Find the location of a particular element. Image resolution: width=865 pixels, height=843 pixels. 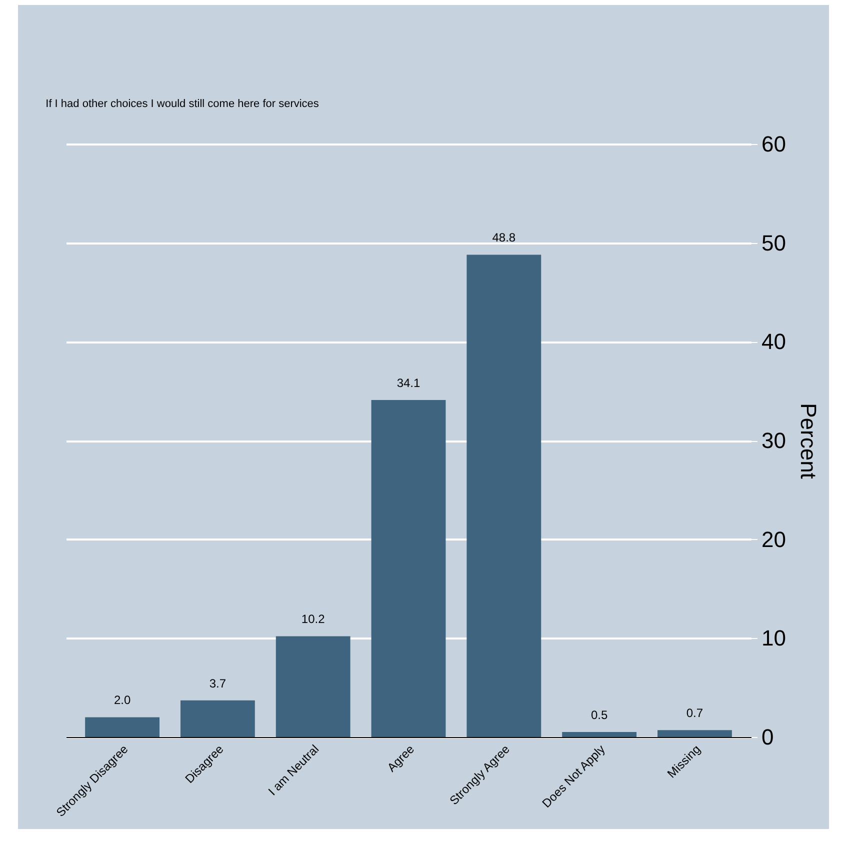

data-label: 10.2 is located at coordinates (313, 619).